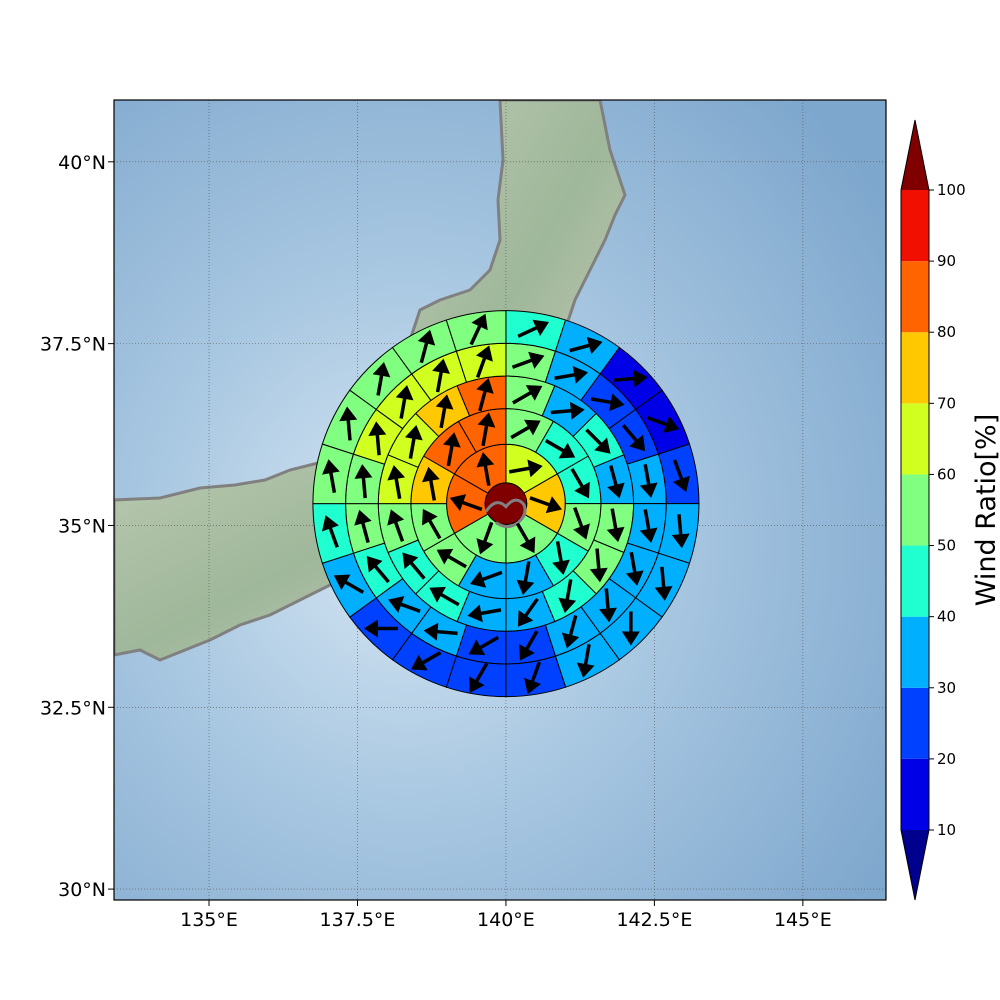 The image size is (1000, 1000). I want to click on center-coastline, so click(505, 513).